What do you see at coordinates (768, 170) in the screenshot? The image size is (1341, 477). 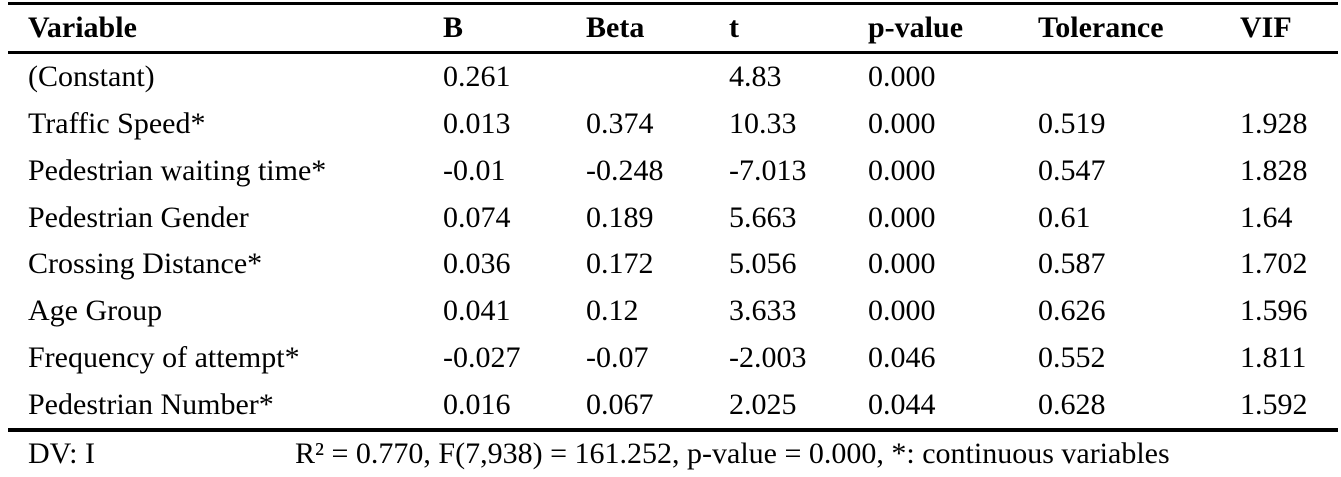 I see `table-cell: -7.013` at bounding box center [768, 170].